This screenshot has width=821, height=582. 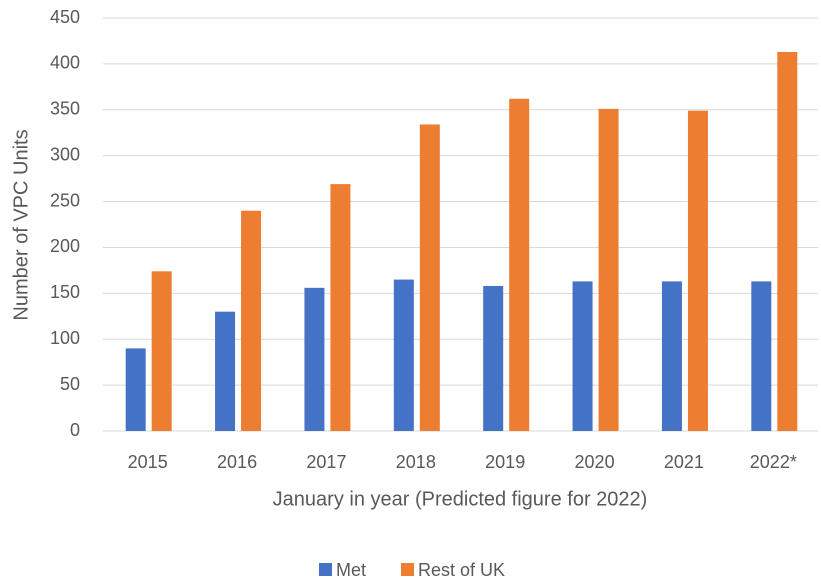 What do you see at coordinates (65, 63) in the screenshot?
I see `y-tick-label: 400` at bounding box center [65, 63].